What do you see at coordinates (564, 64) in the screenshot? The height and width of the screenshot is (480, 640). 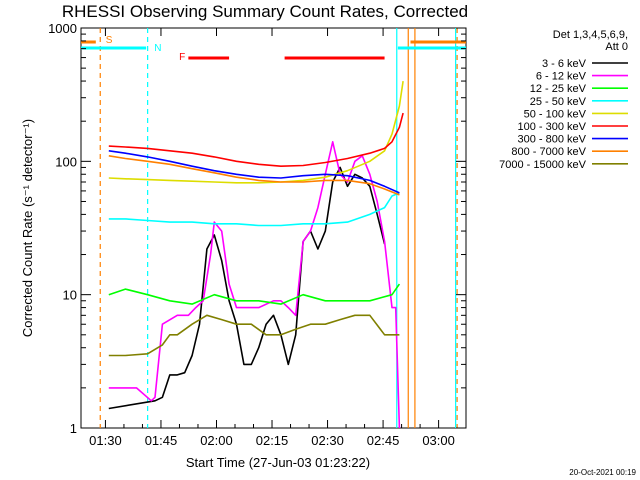 I see `legend-label-0: 3 - 6 keV` at bounding box center [564, 64].